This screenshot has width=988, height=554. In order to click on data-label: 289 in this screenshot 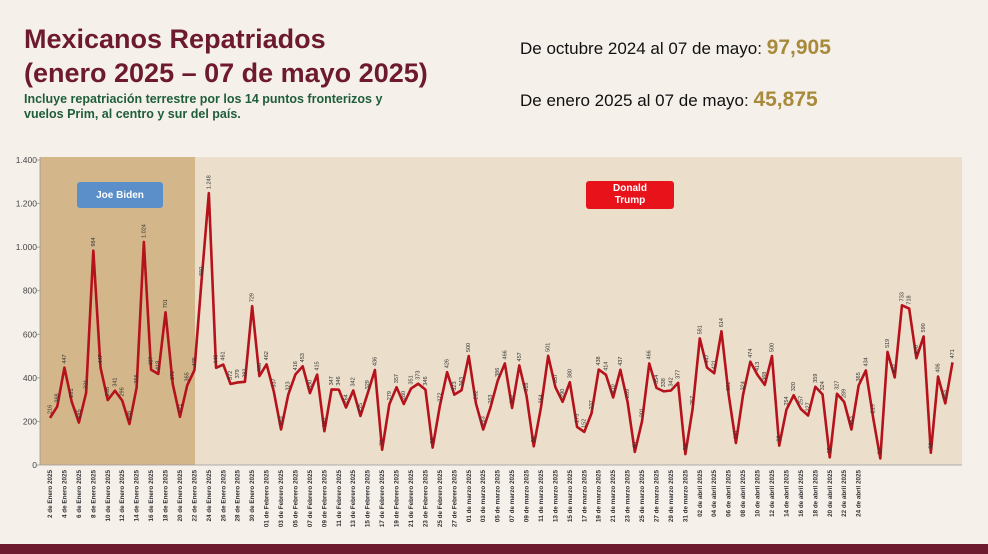, I will do `click(845, 393)`.